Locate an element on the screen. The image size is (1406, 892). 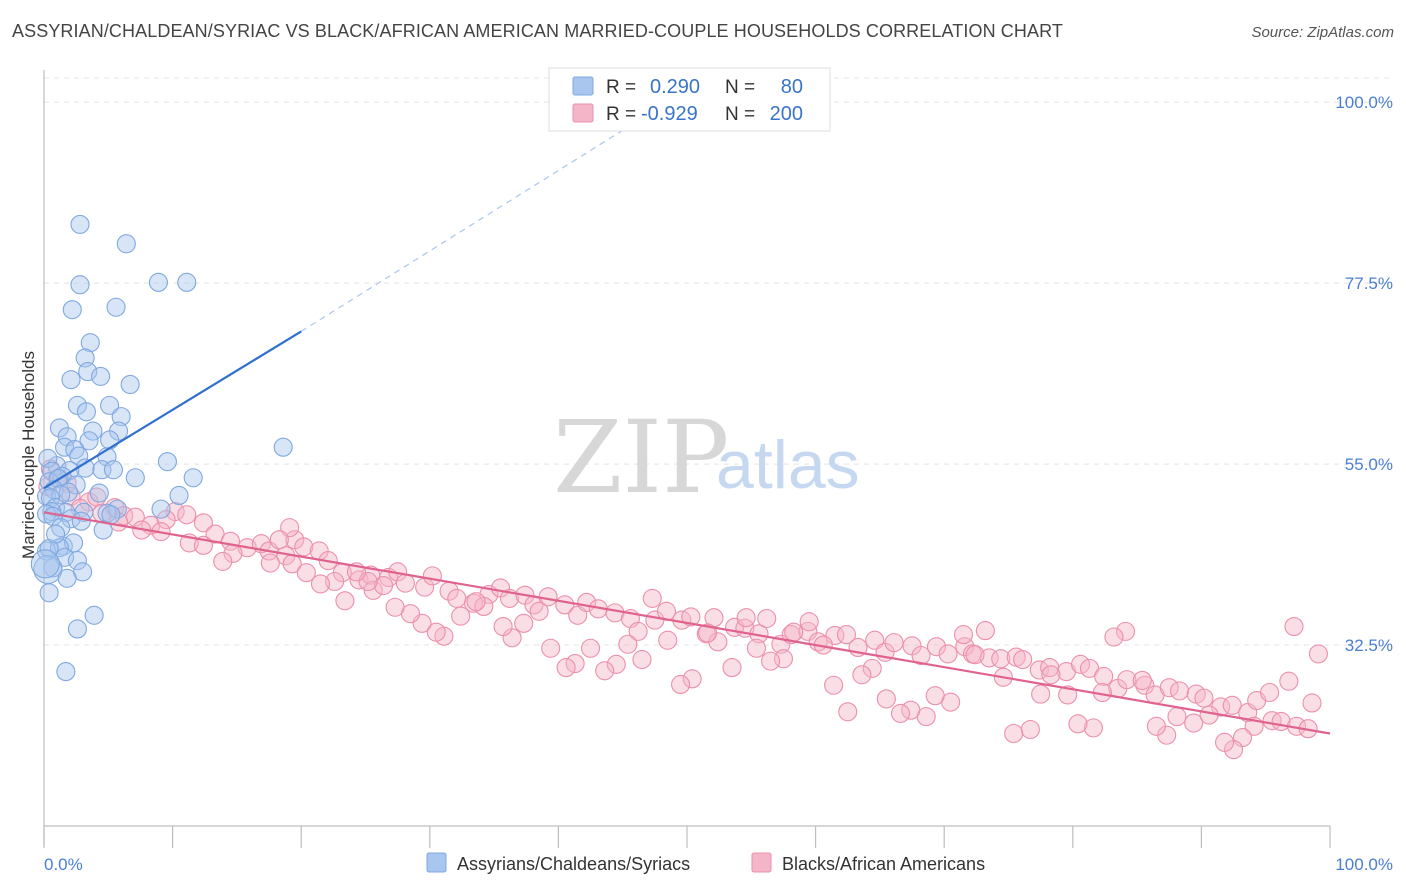
watermark: ZIP atlas is located at coordinates (706, 457).